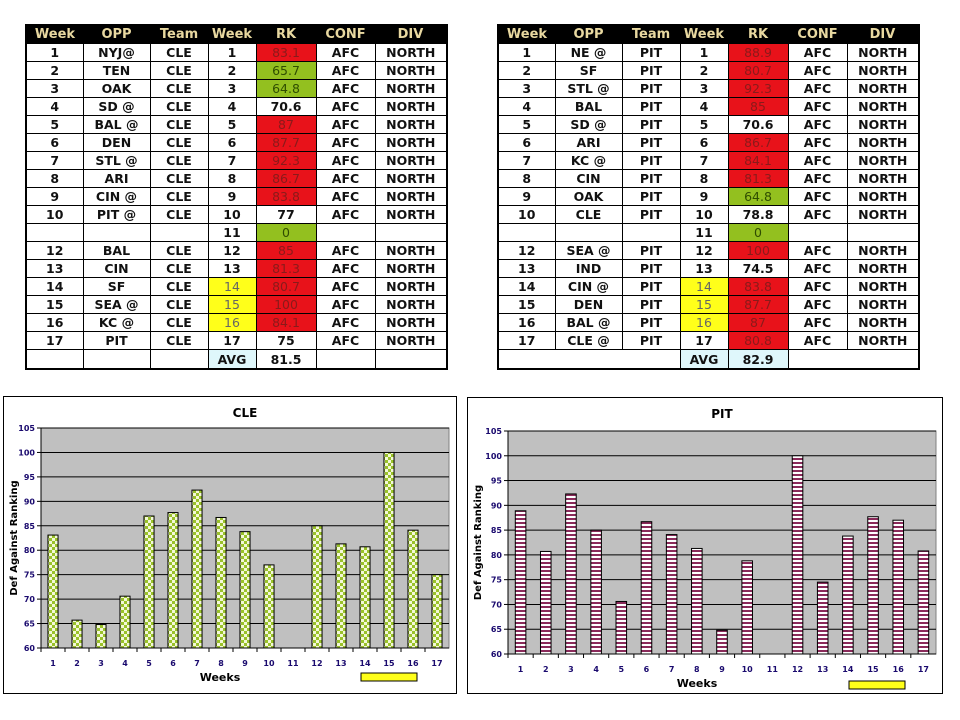  I want to click on table-row: 7 KC @ PIT 7 84.1 AFC NORTH, so click(708, 160).